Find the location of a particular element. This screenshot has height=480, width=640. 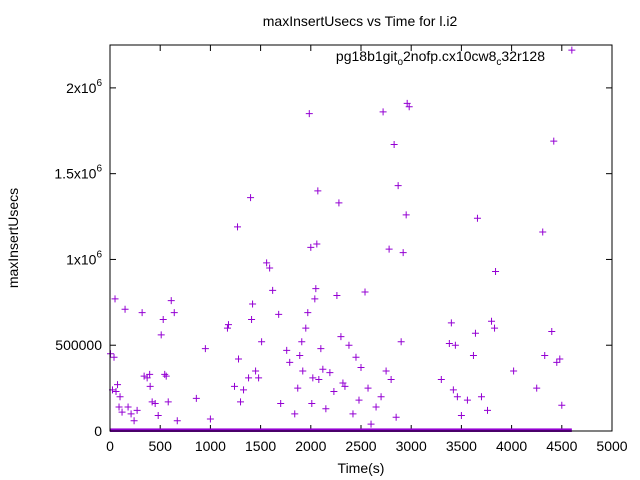

x-tick-label: 1500 is located at coordinates (260, 446).